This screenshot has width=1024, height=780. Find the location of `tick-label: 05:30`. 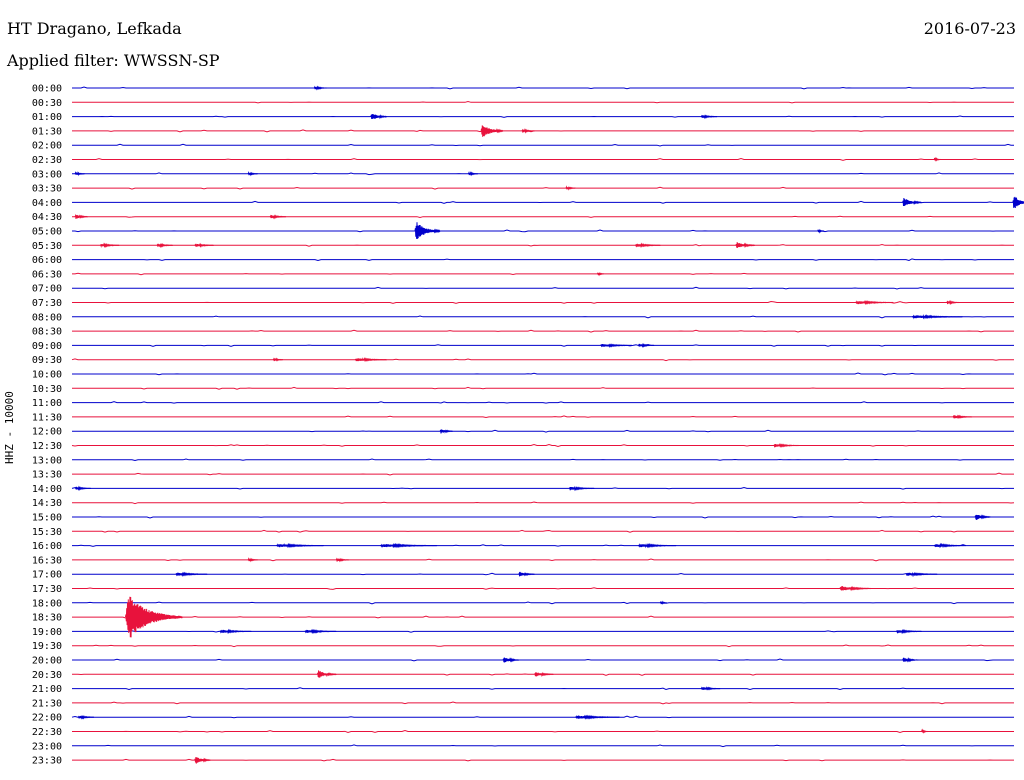

tick-label: 05:30 is located at coordinates (47, 246).